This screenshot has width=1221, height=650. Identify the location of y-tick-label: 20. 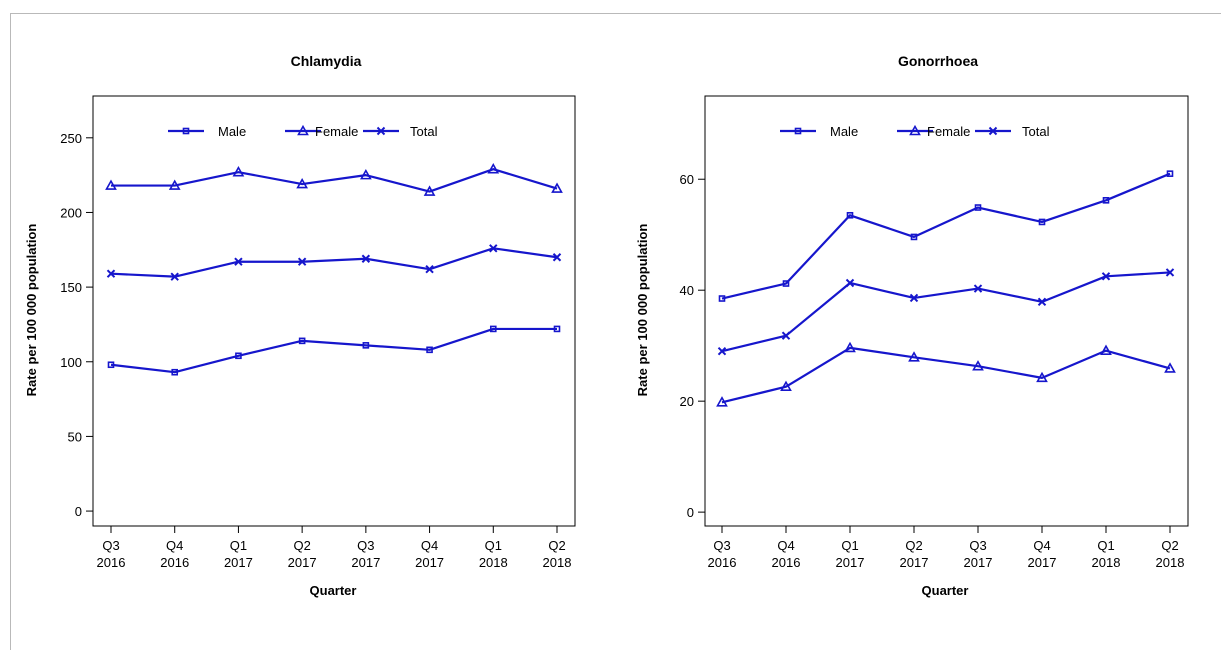
(687, 401).